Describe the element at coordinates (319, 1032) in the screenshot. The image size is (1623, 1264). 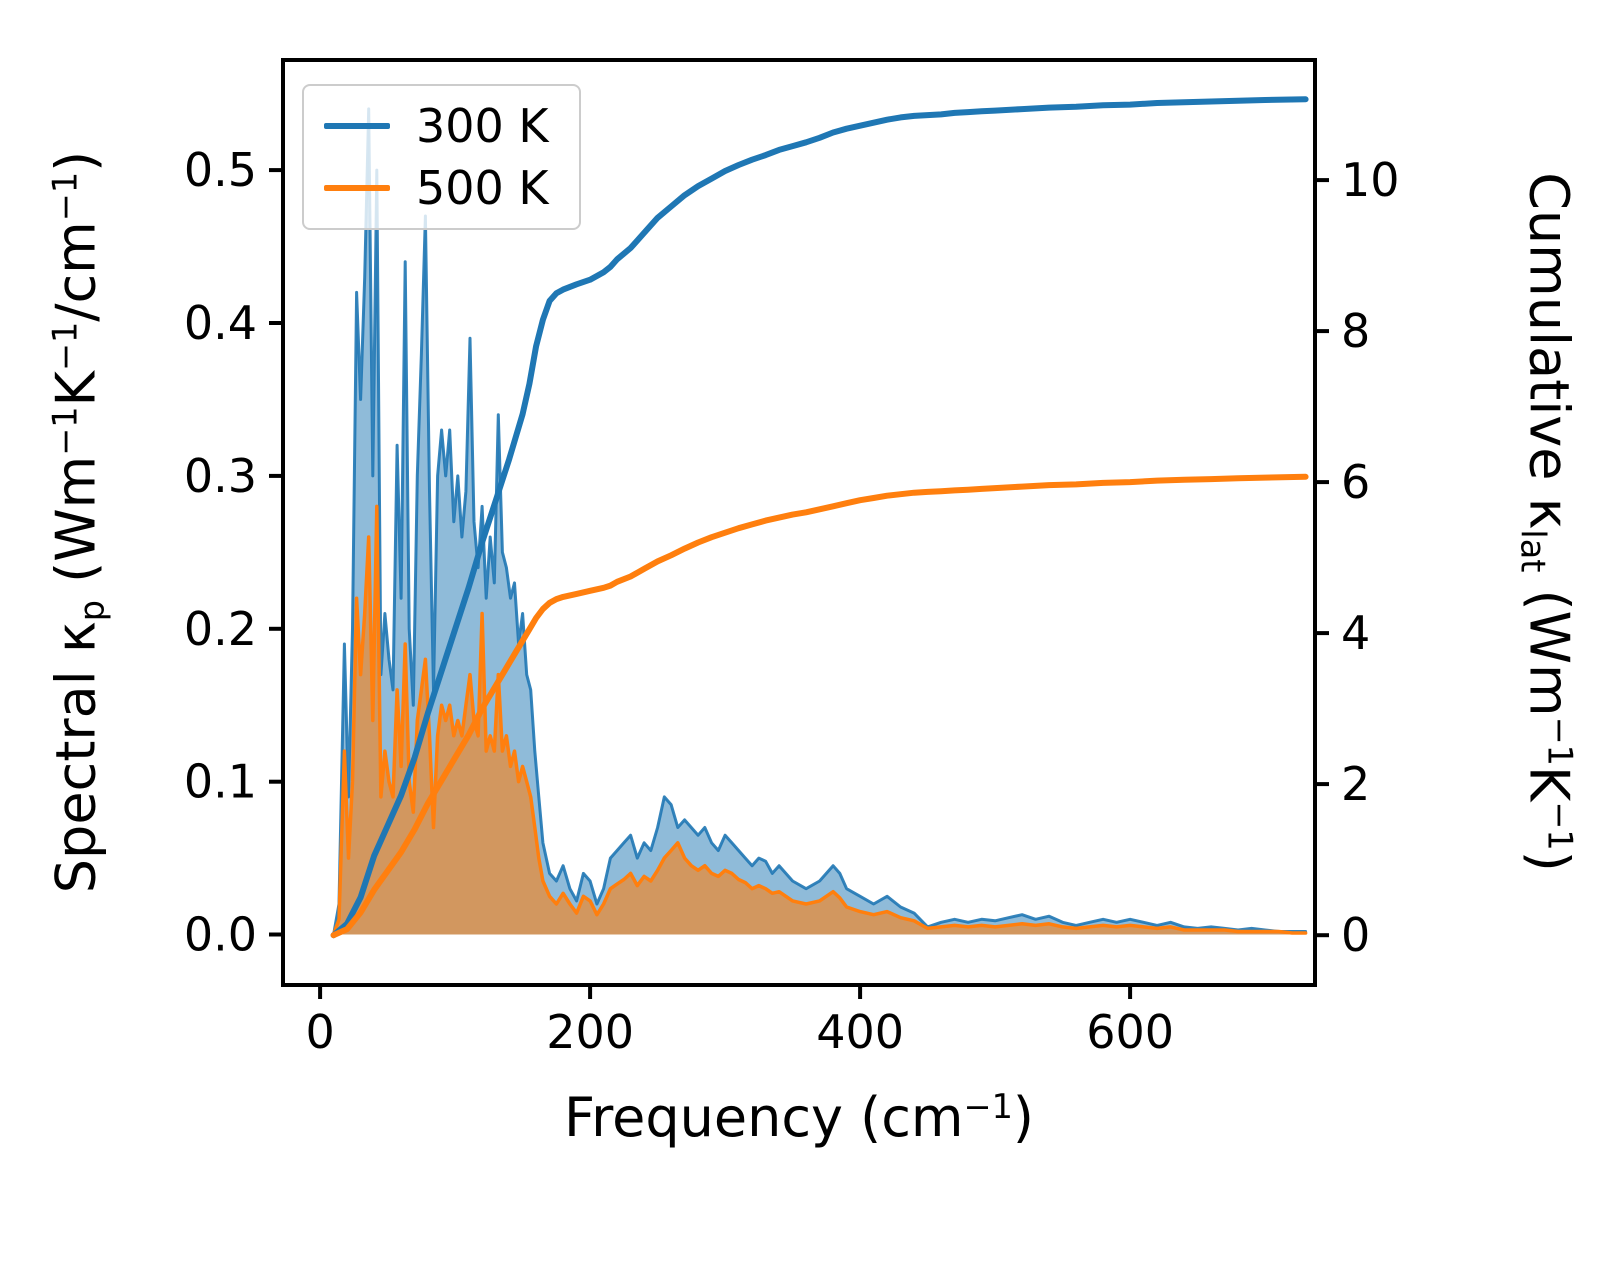
I see `x-tick-label: 0` at that location.